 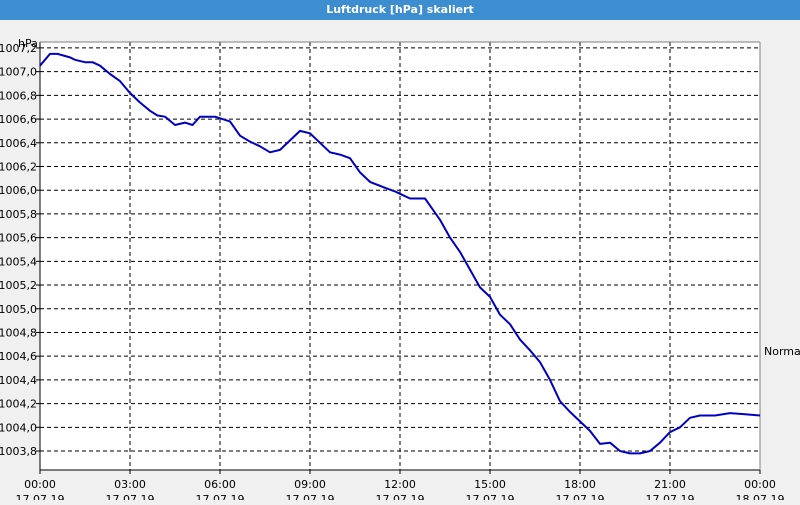 What do you see at coordinates (18, 238) in the screenshot?
I see `y-tick-label: 1005,6` at bounding box center [18, 238].